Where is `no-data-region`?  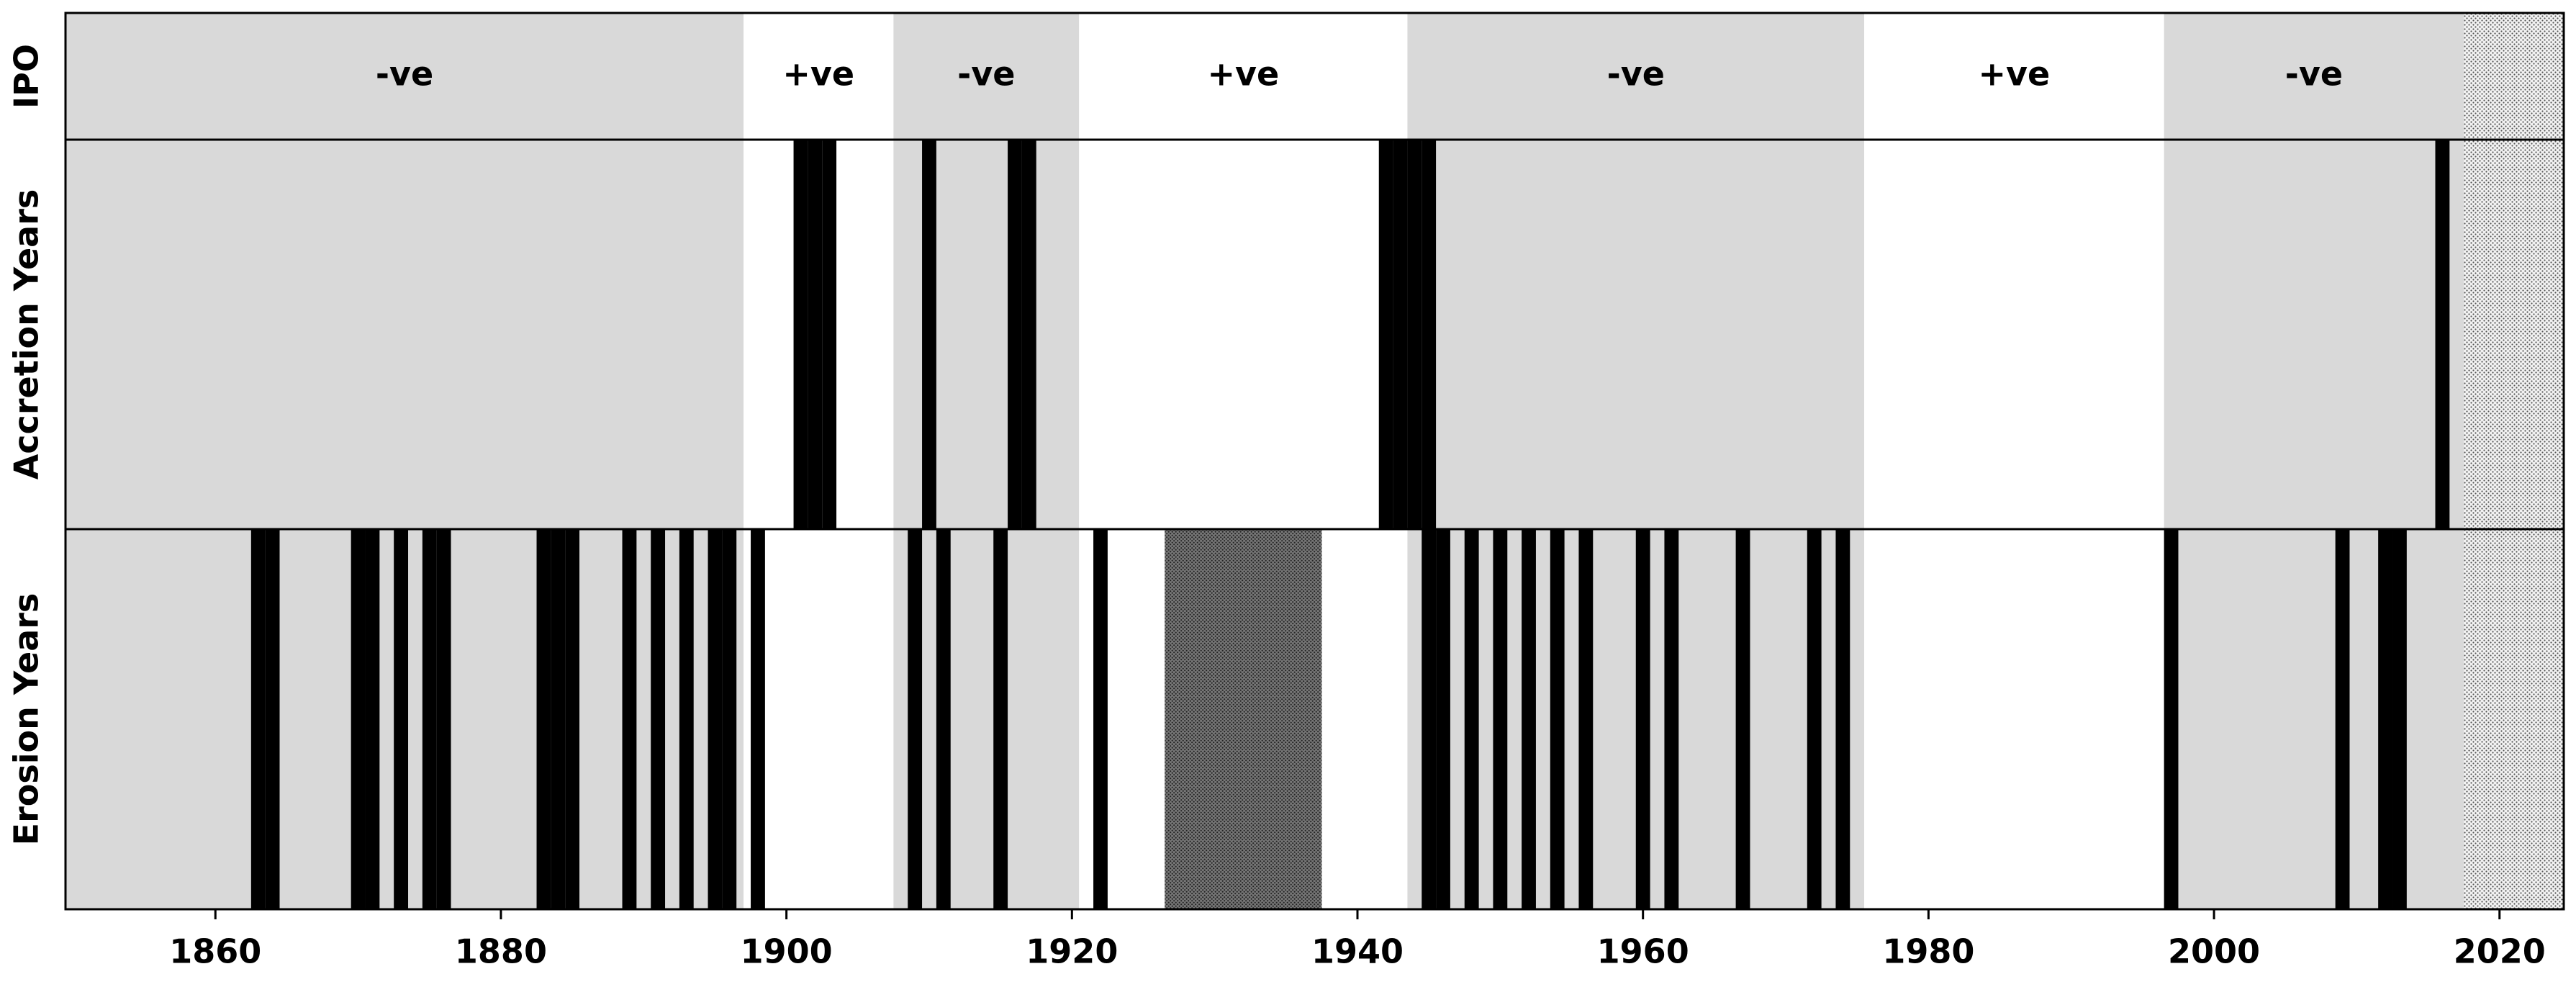
no-data-region is located at coordinates (2514, 461).